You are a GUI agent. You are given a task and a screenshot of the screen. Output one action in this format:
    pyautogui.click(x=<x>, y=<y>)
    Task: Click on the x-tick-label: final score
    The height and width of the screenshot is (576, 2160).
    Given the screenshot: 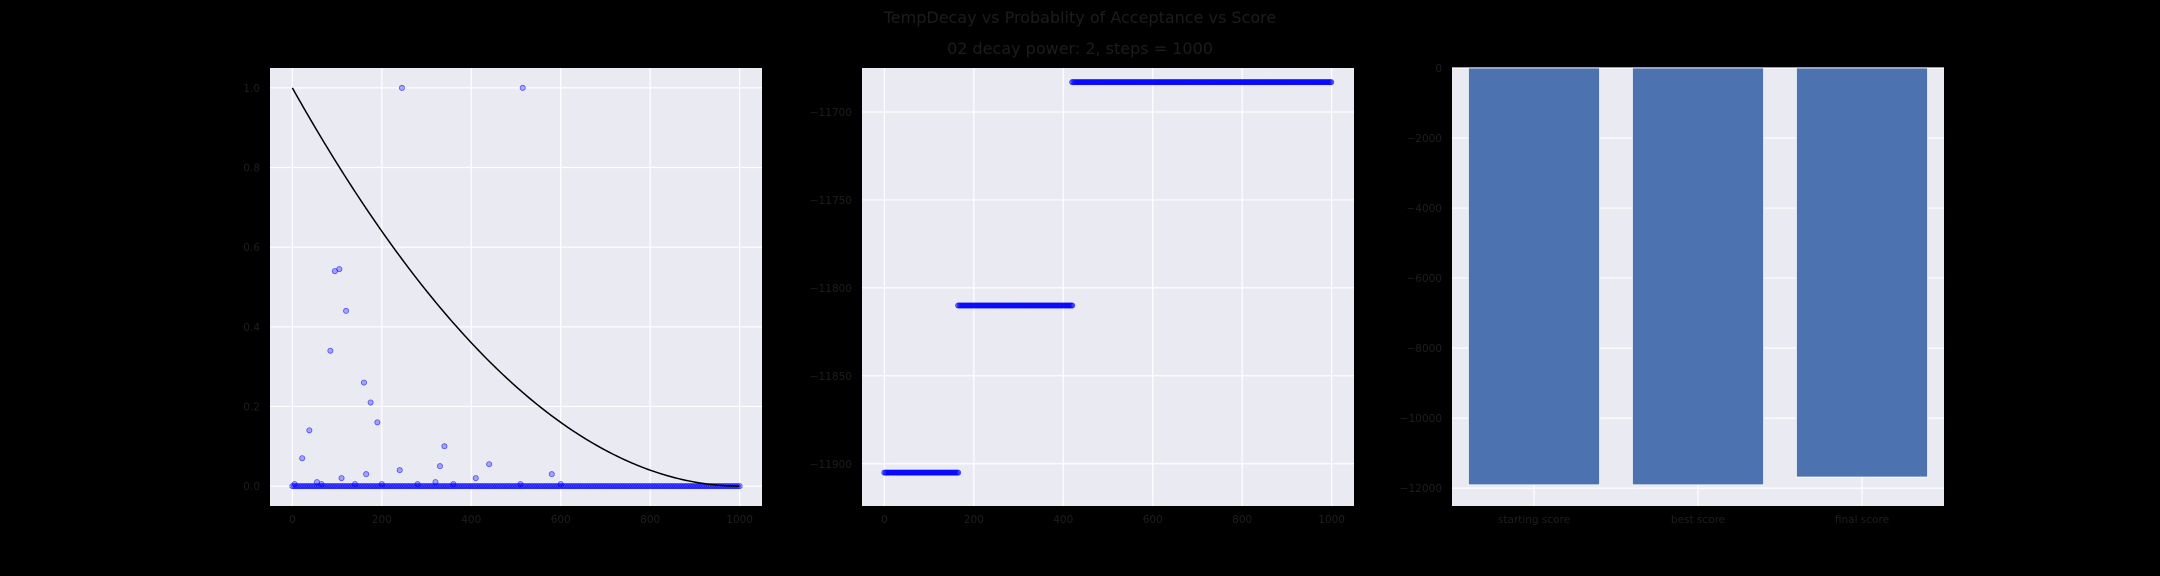 What is the action you would take?
    pyautogui.click(x=1862, y=520)
    